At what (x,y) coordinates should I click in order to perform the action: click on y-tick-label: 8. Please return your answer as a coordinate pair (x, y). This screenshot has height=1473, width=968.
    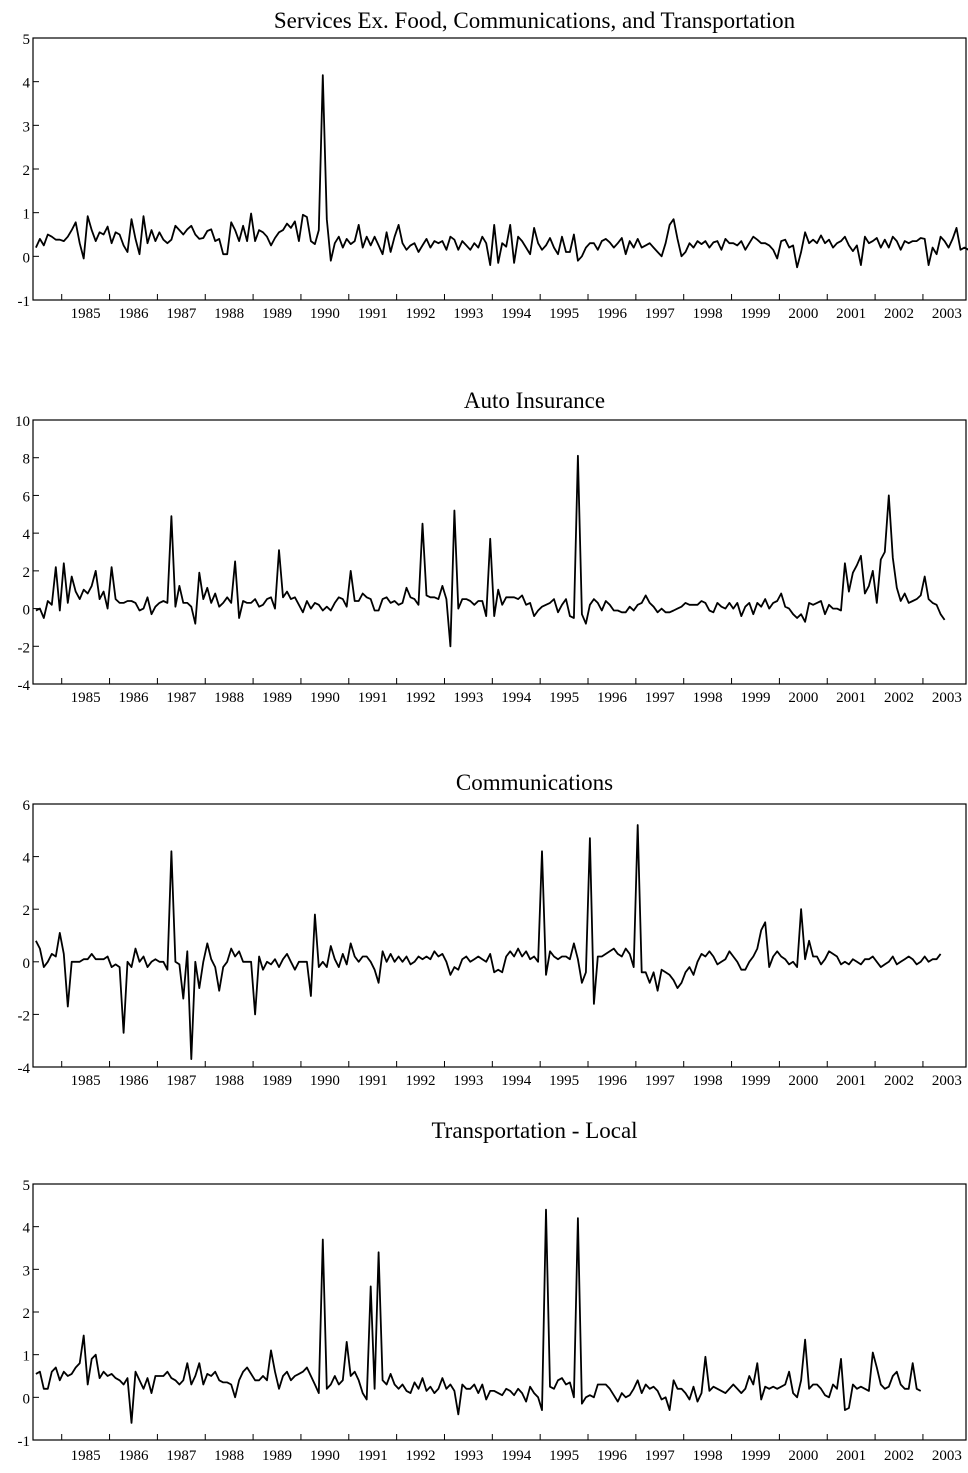
    Looking at the image, I should click on (27, 460).